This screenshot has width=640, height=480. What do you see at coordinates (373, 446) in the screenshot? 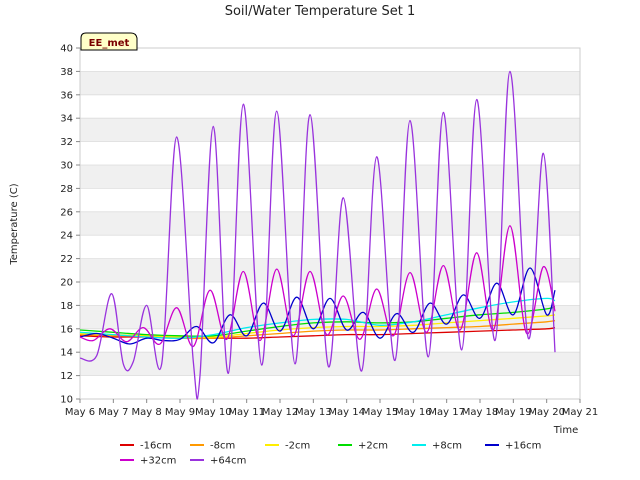
I see `legend-label: +2cm` at bounding box center [373, 446].